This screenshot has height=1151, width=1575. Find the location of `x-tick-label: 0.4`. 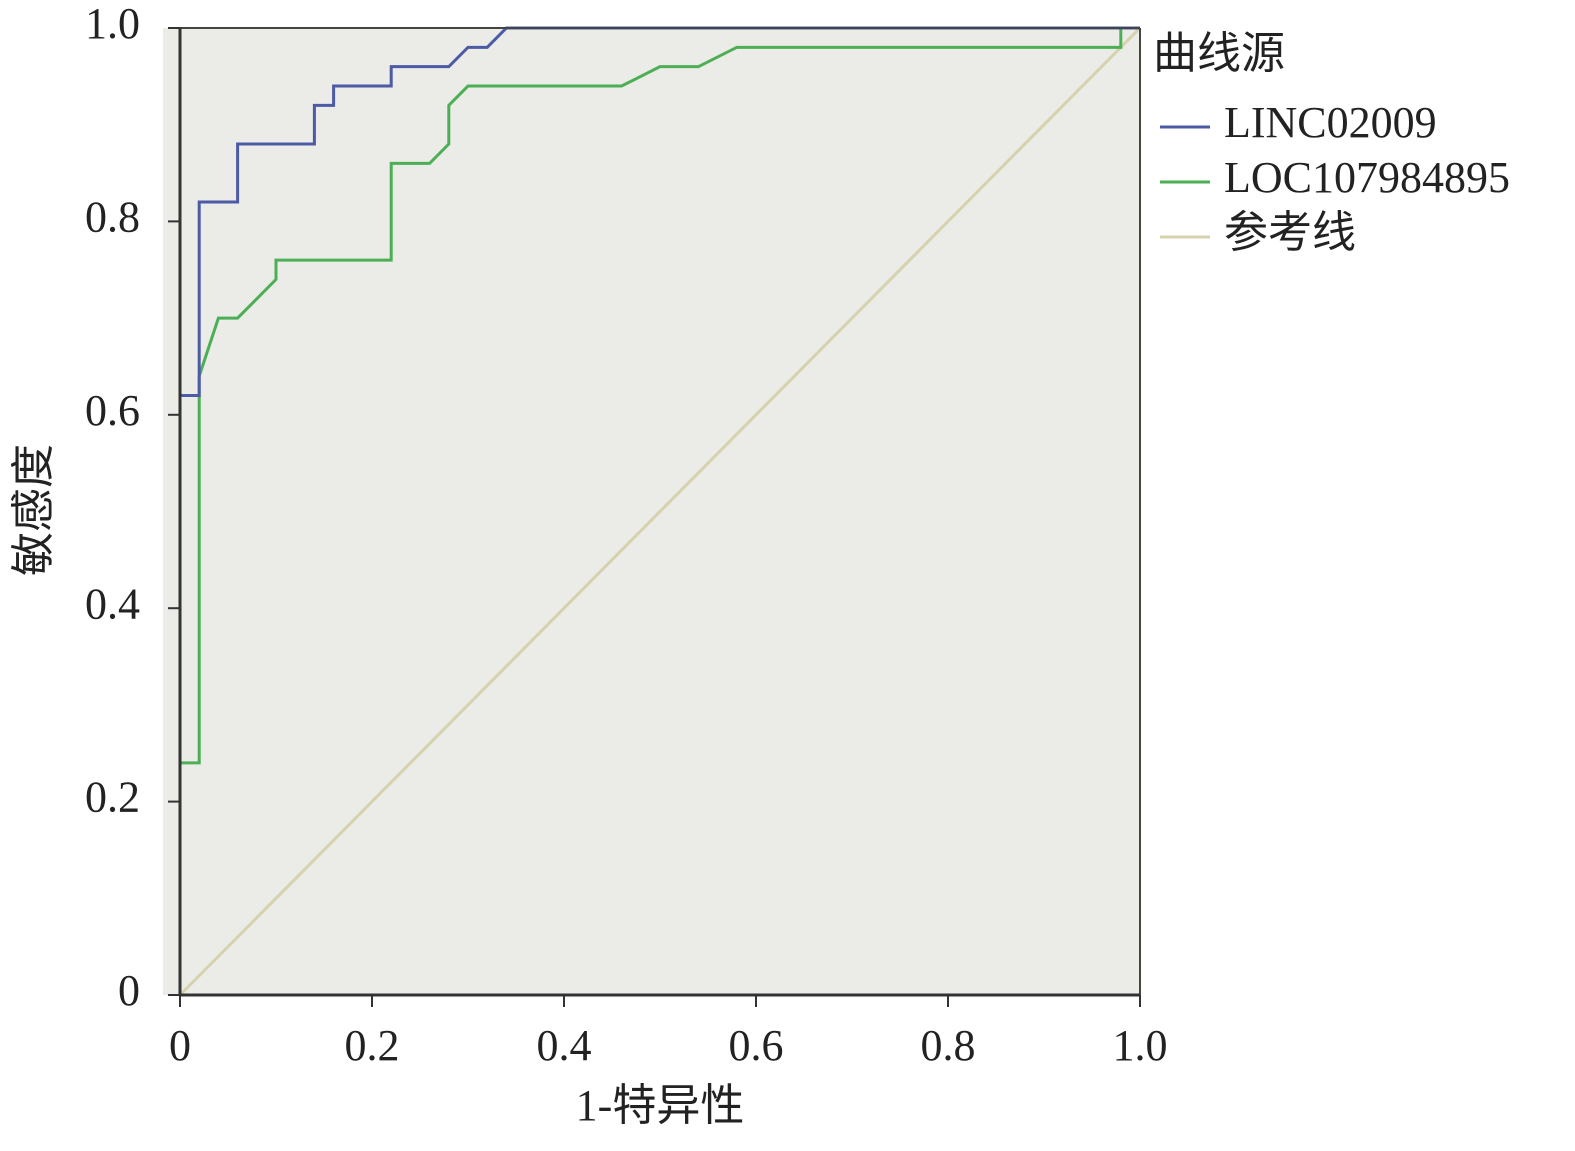

x-tick-label: 0.4 is located at coordinates (564, 1045).